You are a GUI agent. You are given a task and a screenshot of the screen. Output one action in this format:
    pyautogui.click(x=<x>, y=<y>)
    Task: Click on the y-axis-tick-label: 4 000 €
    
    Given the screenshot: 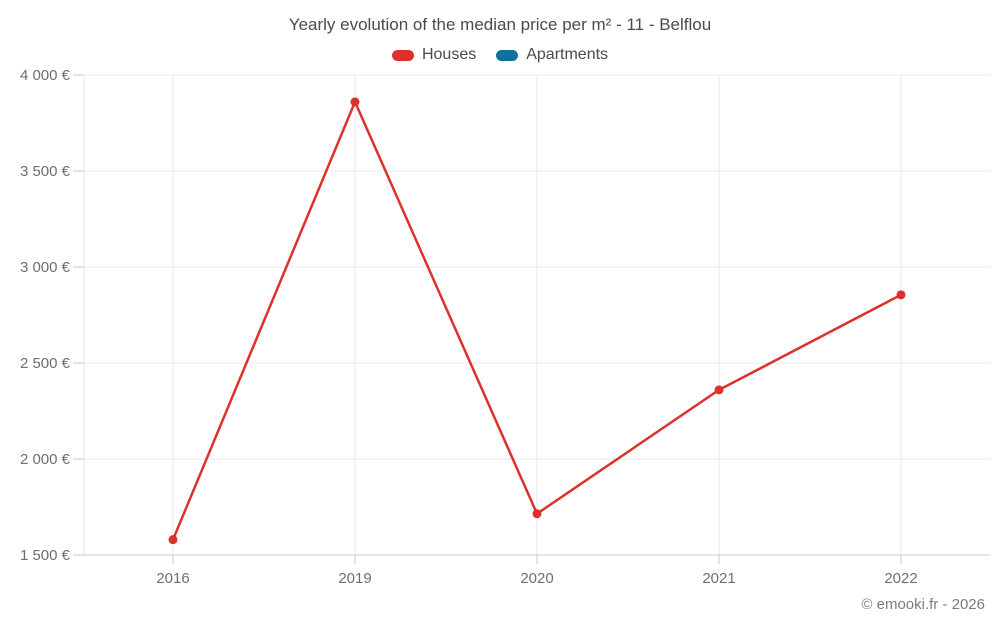 What is the action you would take?
    pyautogui.click(x=45, y=75)
    